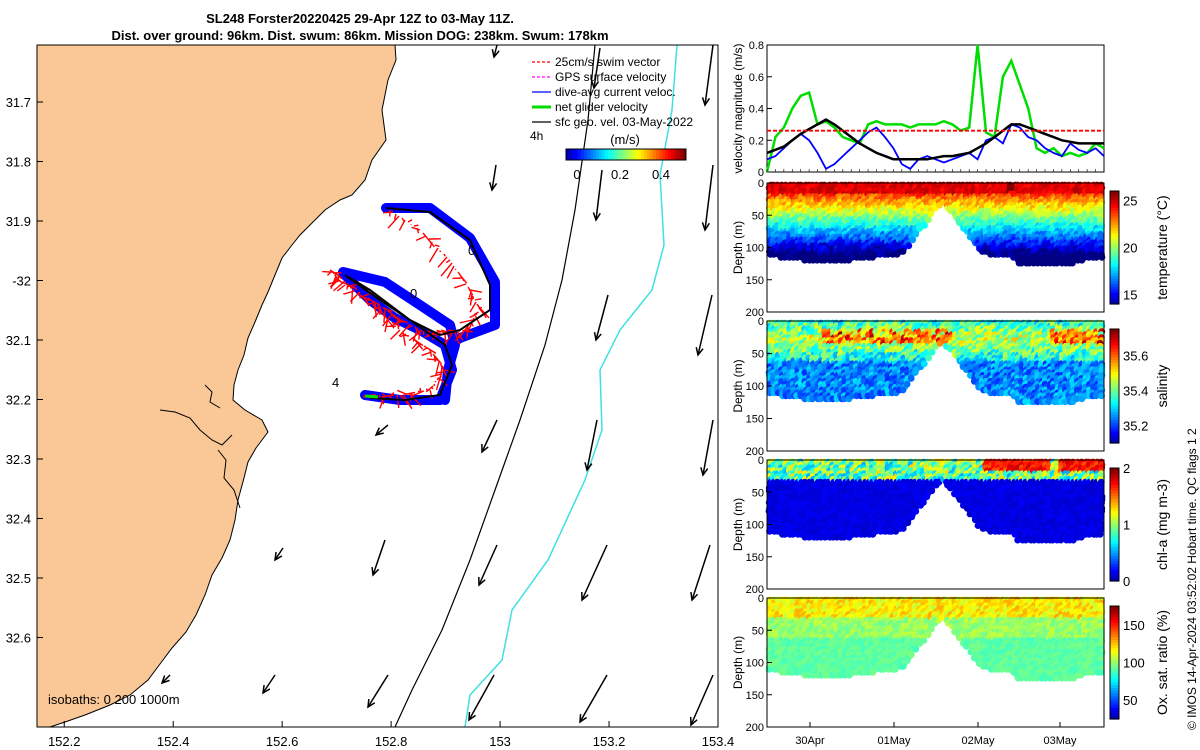 This screenshot has height=750, width=1200. What do you see at coordinates (755, 387) in the screenshot?
I see `depth-tick-label: 100` at bounding box center [755, 387].